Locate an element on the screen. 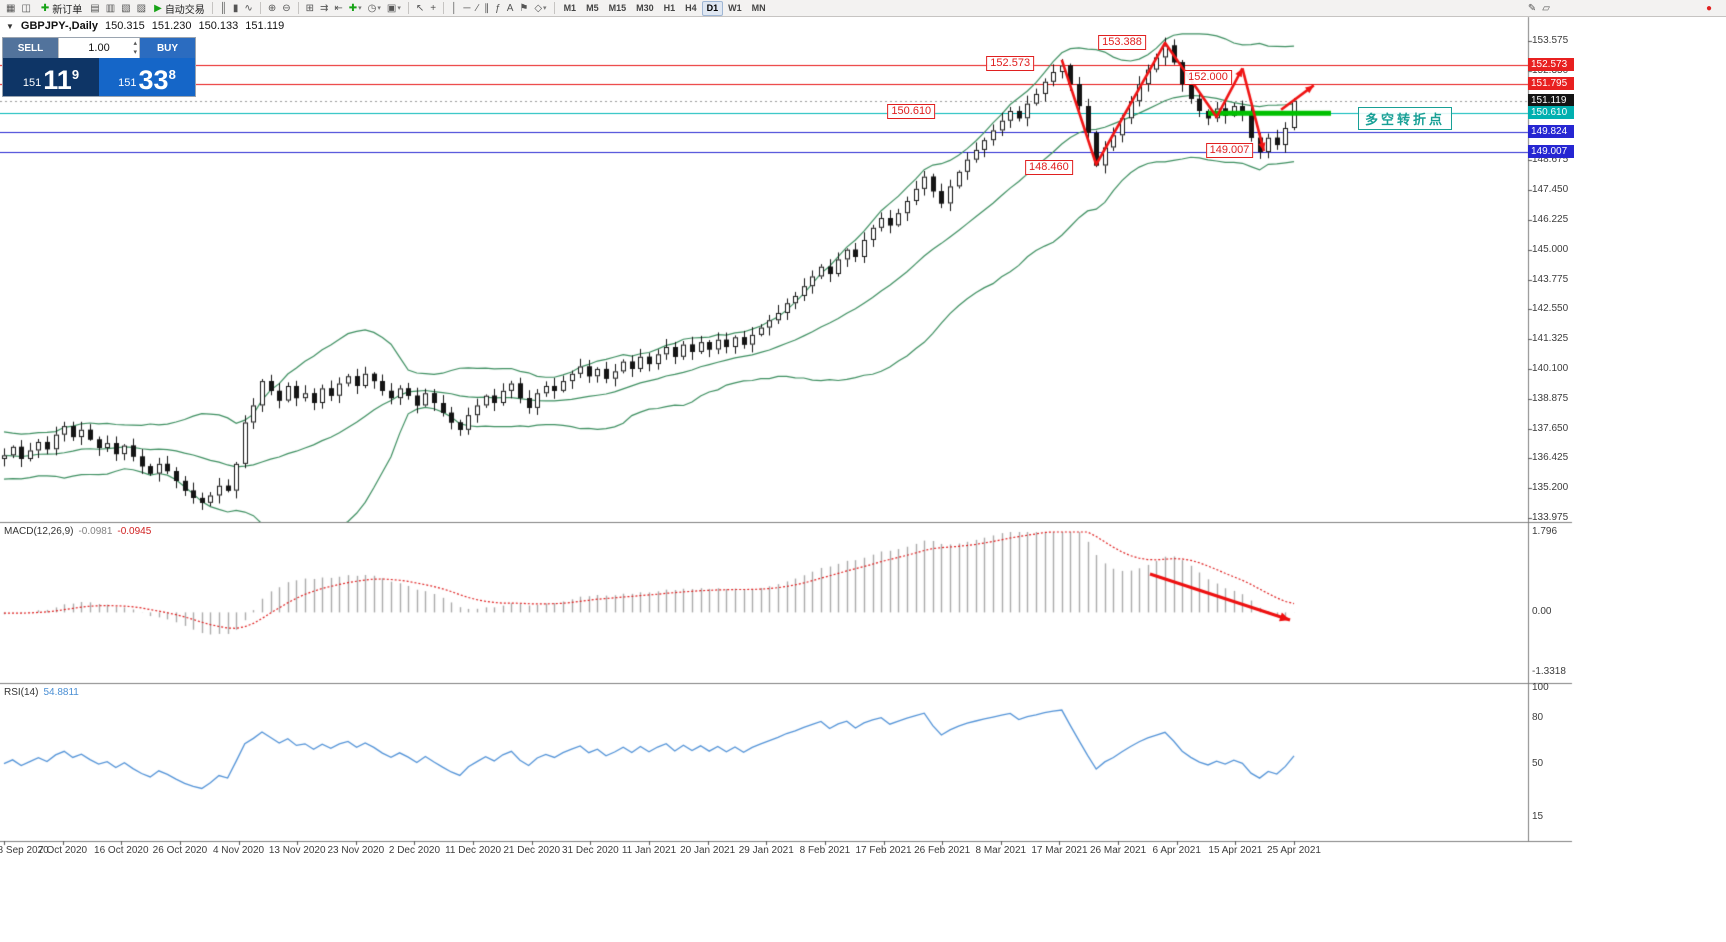 The width and height of the screenshot is (1726, 942). volume-input: 1.00 ▴ ▾ is located at coordinates (99, 48).